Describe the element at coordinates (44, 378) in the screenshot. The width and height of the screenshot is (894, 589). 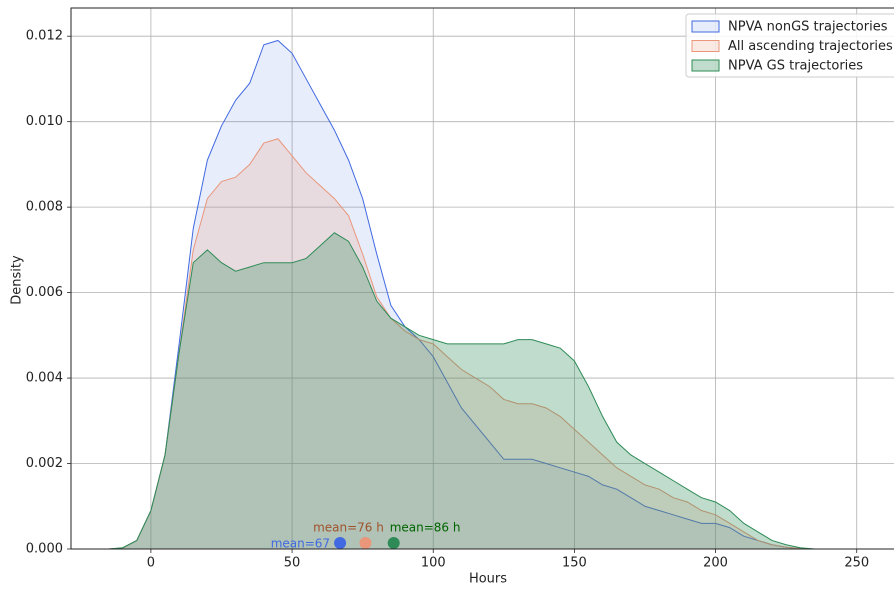
I see `y-tick-label: 0.004` at that location.